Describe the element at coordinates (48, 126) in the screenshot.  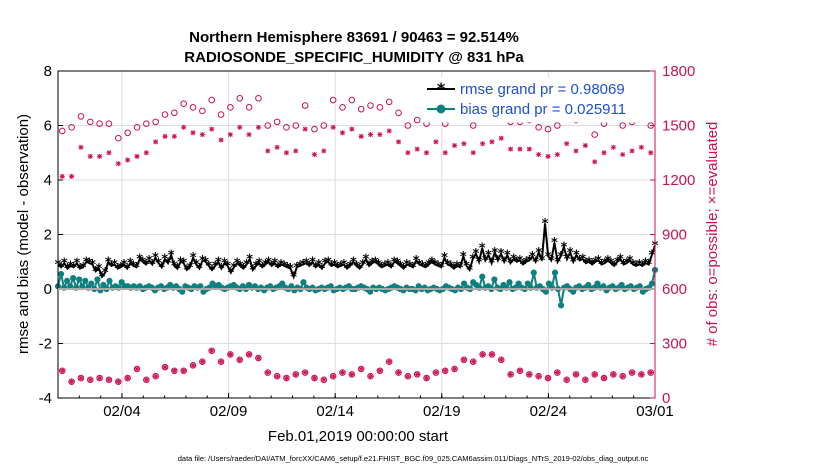
I see `y-tick-label: 6` at that location.